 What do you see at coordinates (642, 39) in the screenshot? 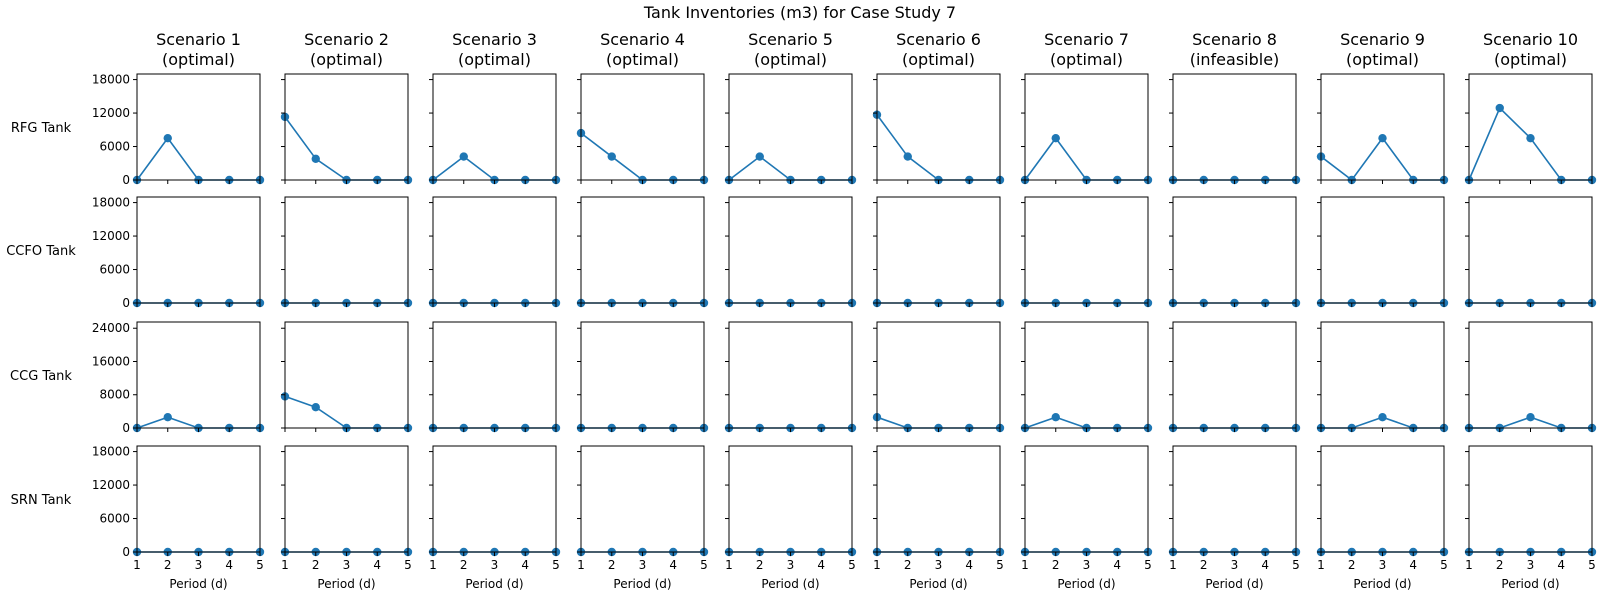
I see `scenario-title: Scenario 4` at bounding box center [642, 39].